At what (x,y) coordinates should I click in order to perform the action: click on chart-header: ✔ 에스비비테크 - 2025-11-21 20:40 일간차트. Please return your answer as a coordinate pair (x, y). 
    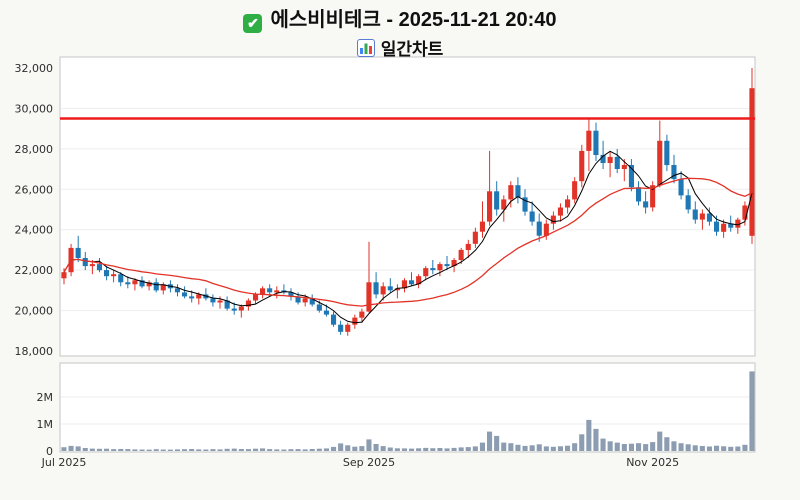
    Looking at the image, I should click on (400, 32).